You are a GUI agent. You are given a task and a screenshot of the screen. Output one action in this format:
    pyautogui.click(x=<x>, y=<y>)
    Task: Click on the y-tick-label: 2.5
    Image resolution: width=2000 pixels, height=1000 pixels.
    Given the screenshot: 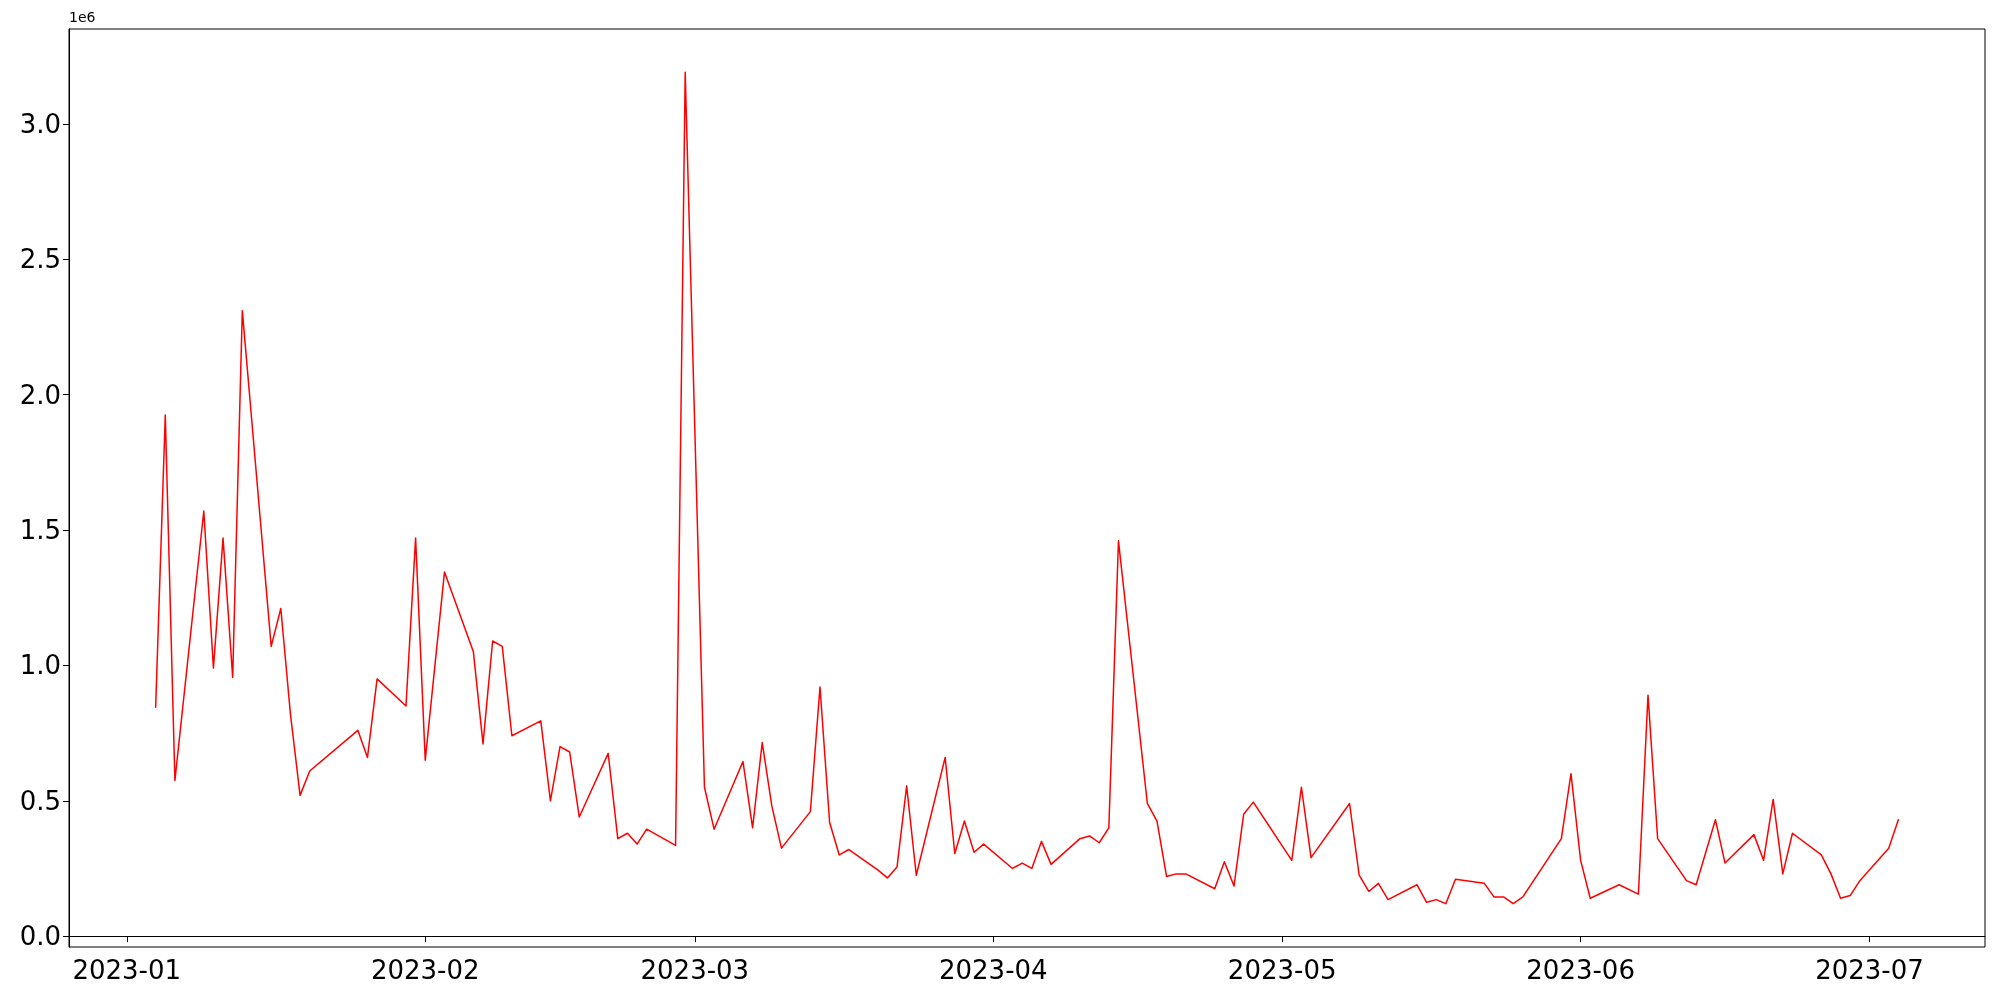 What is the action you would take?
    pyautogui.click(x=40, y=259)
    